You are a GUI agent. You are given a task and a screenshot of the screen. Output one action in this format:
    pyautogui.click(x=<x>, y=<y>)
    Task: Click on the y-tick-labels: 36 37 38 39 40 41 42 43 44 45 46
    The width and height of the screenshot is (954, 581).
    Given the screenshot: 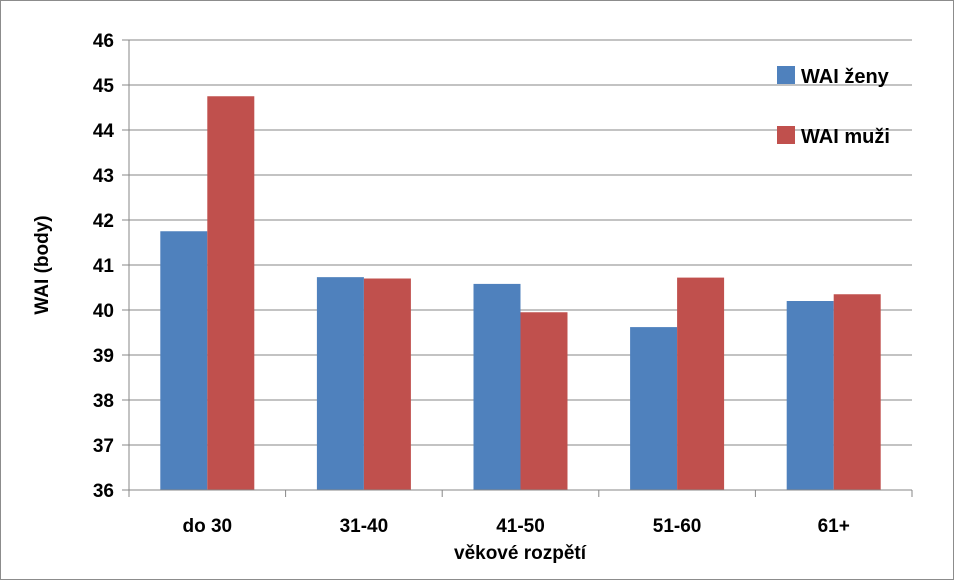 What is the action you would take?
    pyautogui.click(x=104, y=266)
    